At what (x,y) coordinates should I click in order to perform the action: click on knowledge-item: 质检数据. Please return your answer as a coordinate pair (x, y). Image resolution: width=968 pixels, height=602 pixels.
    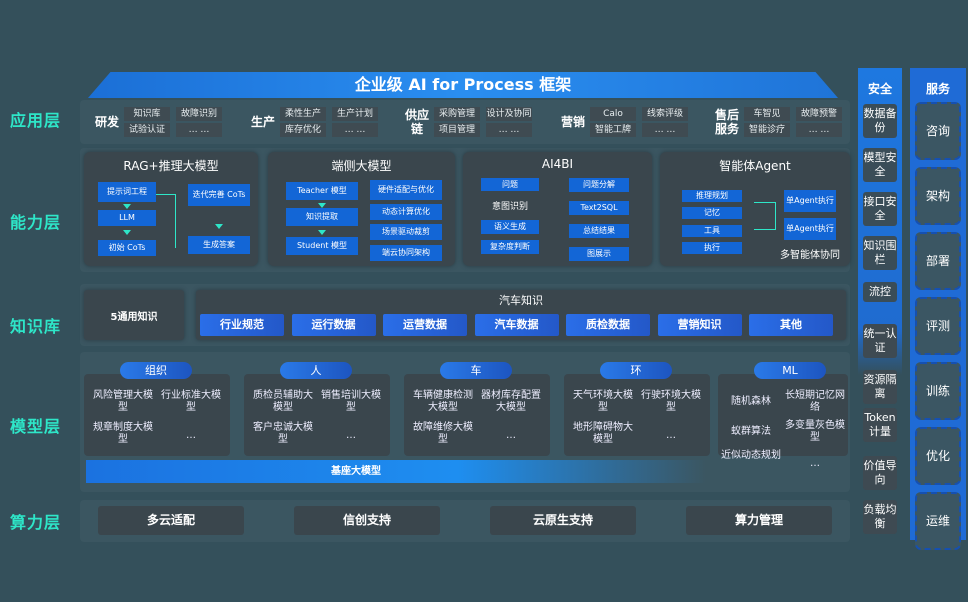
    Looking at the image, I should click on (608, 325).